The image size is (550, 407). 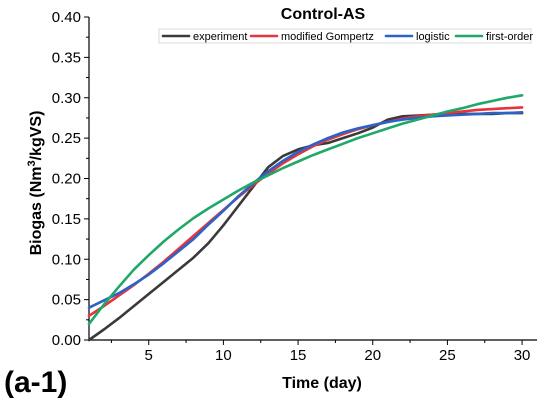 I want to click on x-tick-label: 30, so click(x=522, y=355).